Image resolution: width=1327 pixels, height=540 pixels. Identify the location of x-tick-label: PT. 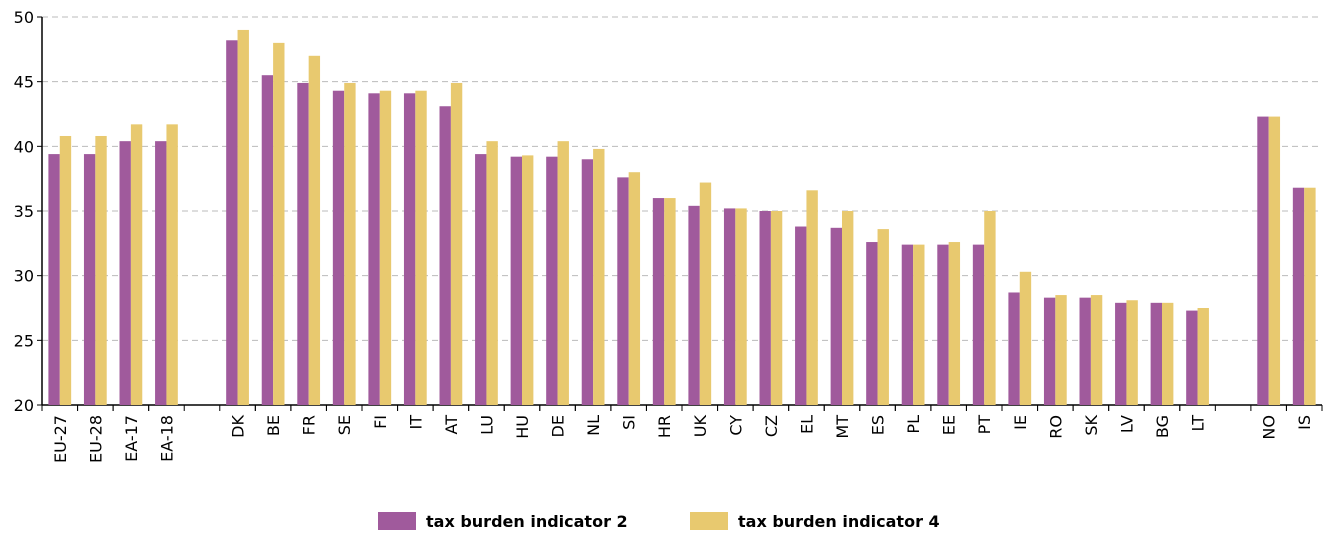
(984, 425).